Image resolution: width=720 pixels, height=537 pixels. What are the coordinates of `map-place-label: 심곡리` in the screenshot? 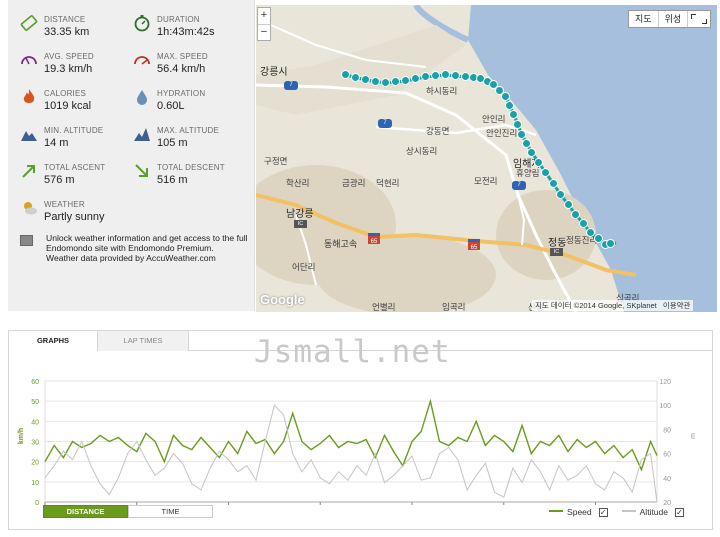 It's located at (628, 298).